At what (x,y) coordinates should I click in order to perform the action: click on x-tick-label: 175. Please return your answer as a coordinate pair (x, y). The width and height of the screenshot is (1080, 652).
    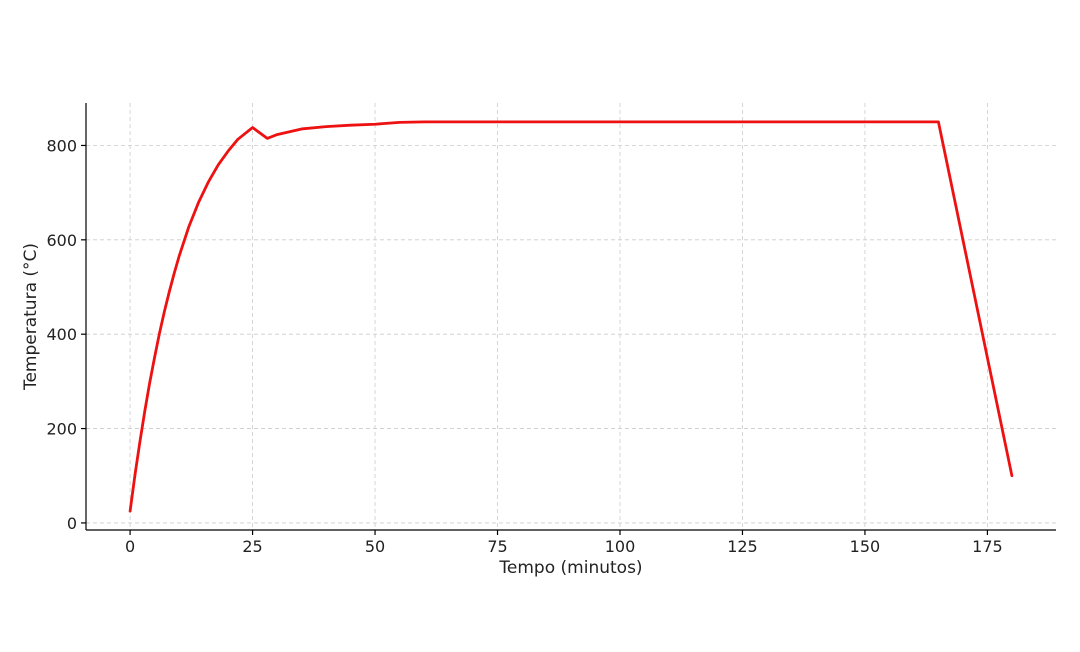
    Looking at the image, I should click on (987, 546).